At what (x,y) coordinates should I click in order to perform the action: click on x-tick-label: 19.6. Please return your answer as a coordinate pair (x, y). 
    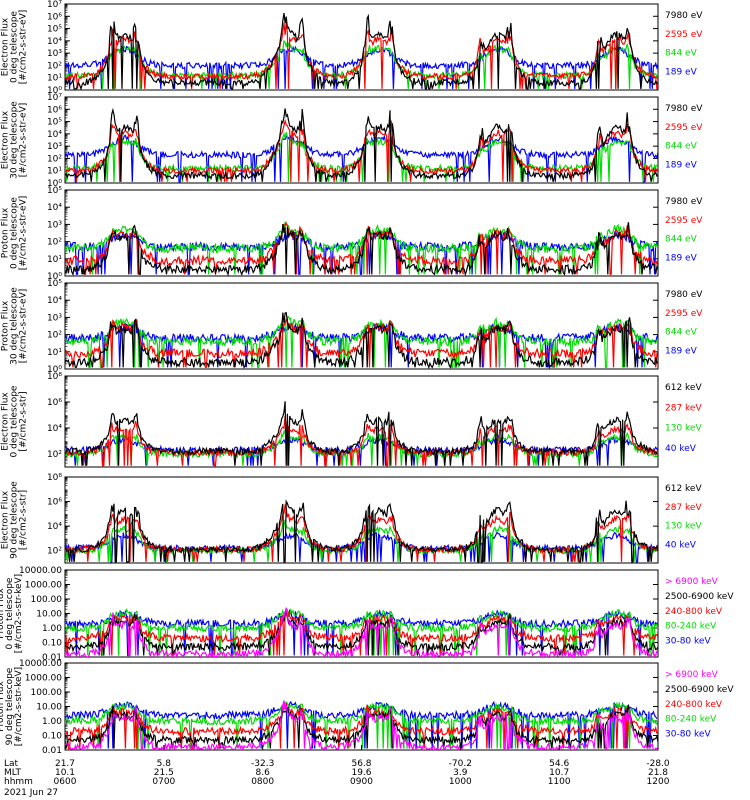
    Looking at the image, I should click on (361, 773).